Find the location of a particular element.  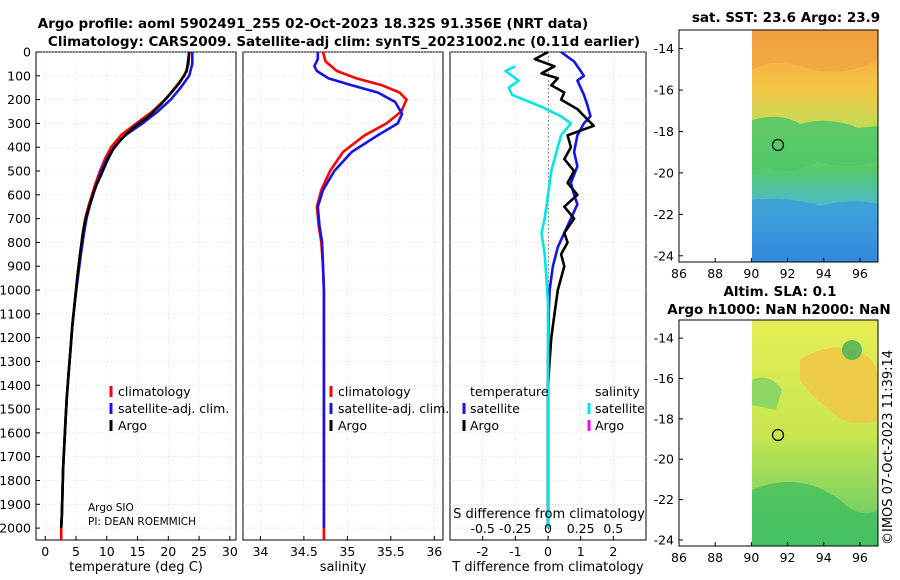

sst-map-title: sat. SST: 23.6 Argo: 23.9 is located at coordinates (786, 18).